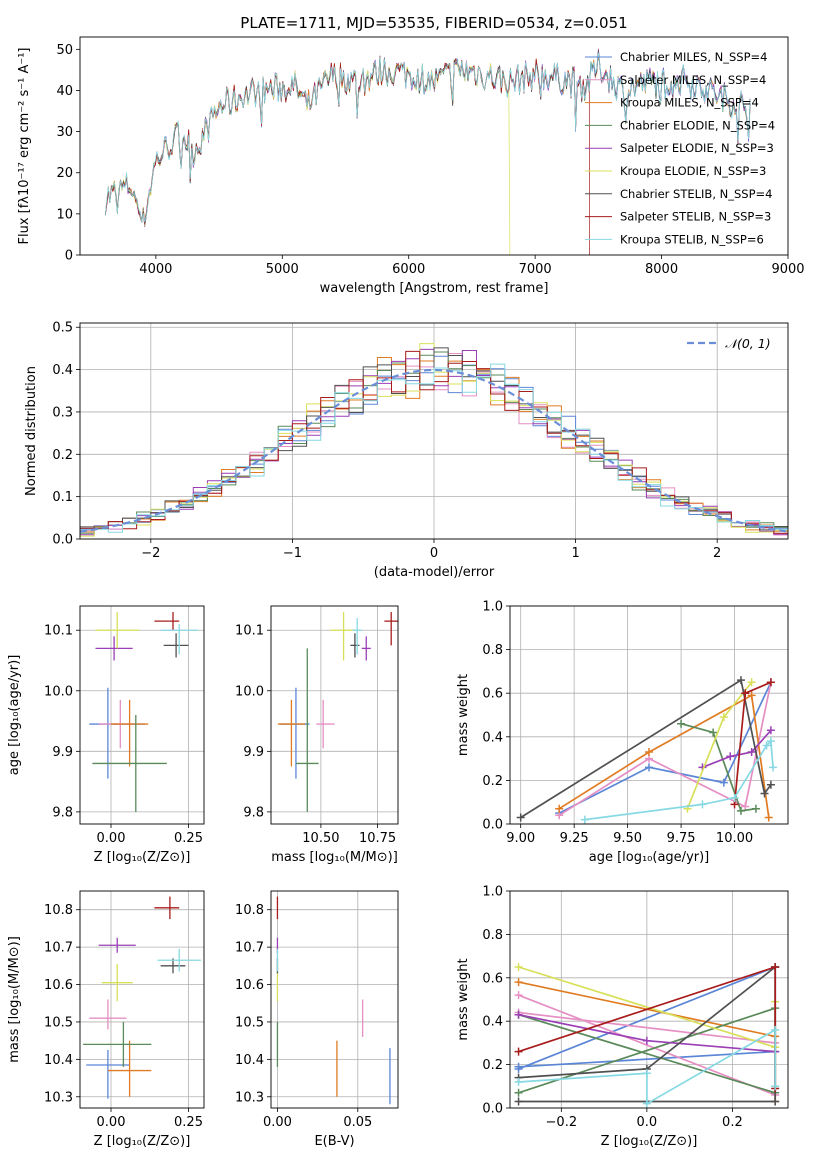 The height and width of the screenshot is (1170, 819). What do you see at coordinates (520, 838) in the screenshot?
I see `x-tick-label: 9.00` at bounding box center [520, 838].